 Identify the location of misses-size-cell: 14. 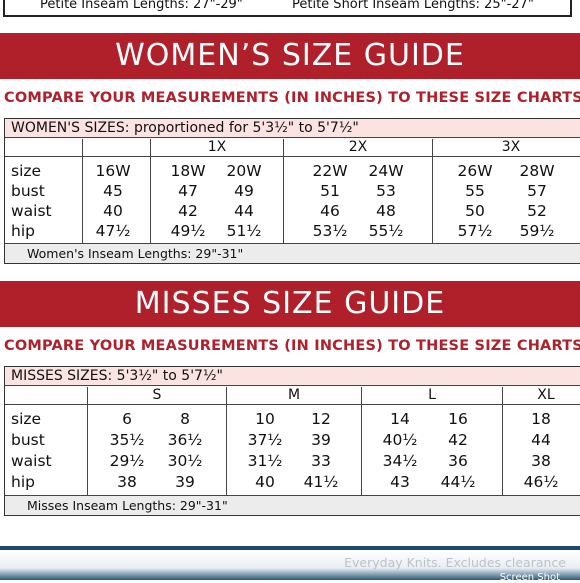
(400, 419).